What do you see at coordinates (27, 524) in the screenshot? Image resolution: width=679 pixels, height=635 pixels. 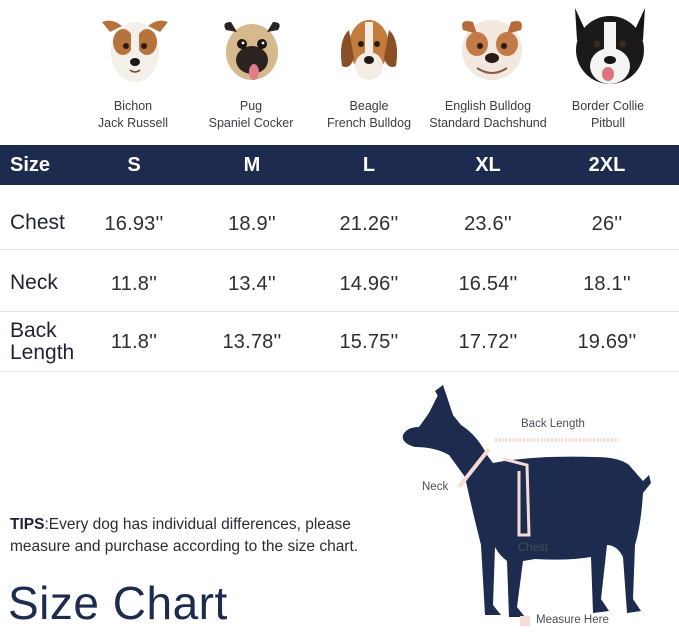 I see `tips-prefix: TIPS` at bounding box center [27, 524].